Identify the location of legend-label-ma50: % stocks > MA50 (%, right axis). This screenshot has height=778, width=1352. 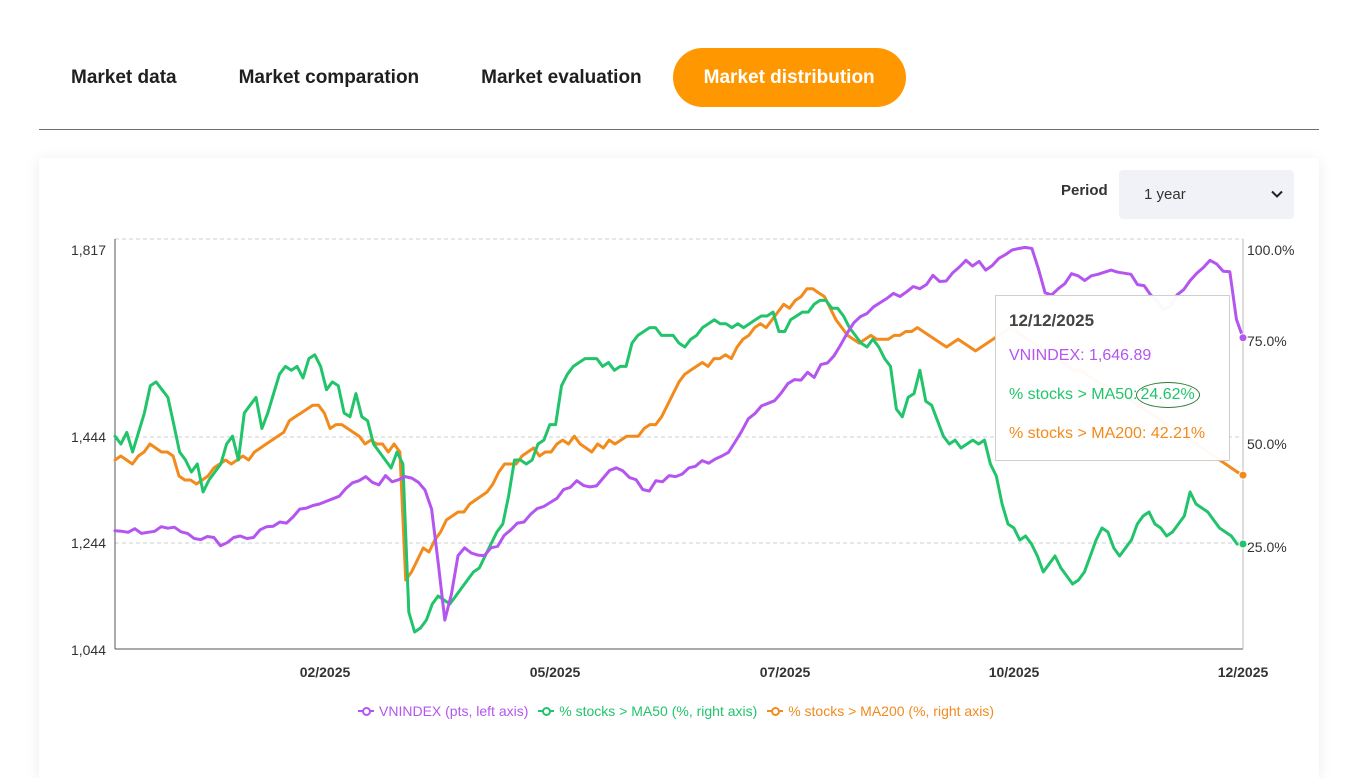
(658, 711).